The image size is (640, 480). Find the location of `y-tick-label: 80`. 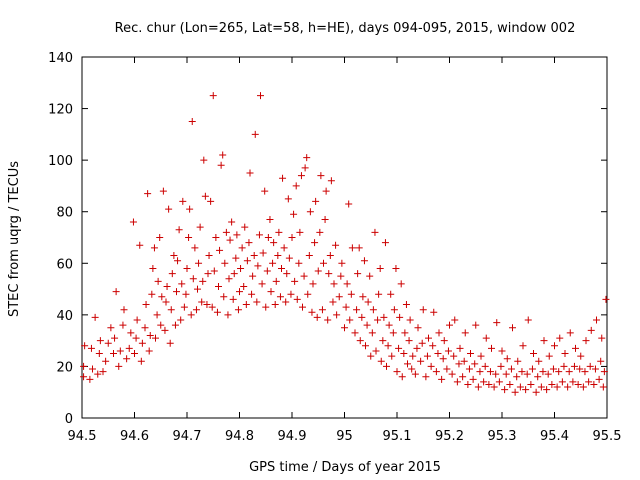

y-tick-label: 80 is located at coordinates (64, 213).